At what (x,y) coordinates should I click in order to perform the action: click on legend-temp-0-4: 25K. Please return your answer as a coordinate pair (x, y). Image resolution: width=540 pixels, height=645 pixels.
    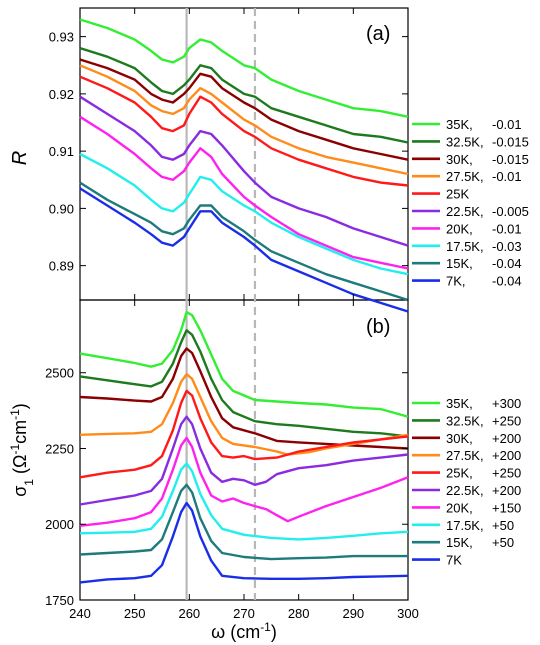
    Looking at the image, I should click on (457, 194).